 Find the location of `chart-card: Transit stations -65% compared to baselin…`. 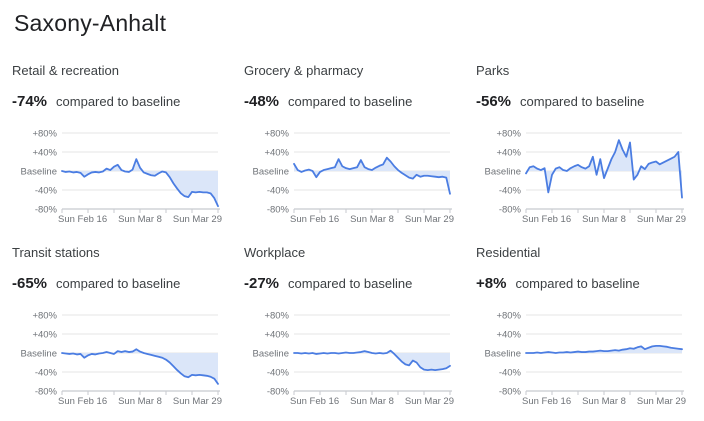

chart-card: Transit stations -65% compared to baselin… is located at coordinates (125, 325).